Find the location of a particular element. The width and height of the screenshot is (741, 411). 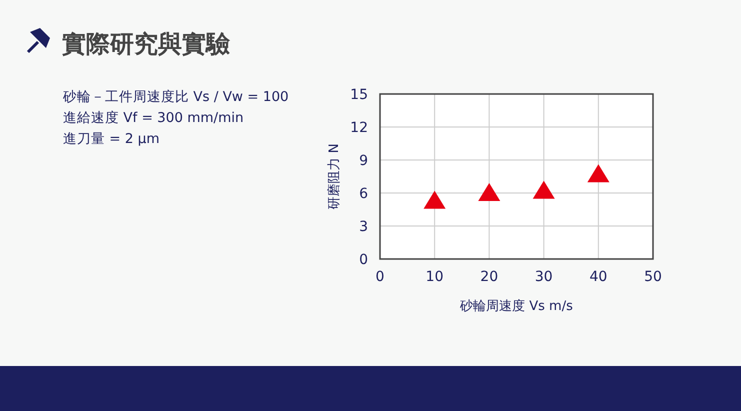

text: 實際研究與實驗 is located at coordinates (146, 44).